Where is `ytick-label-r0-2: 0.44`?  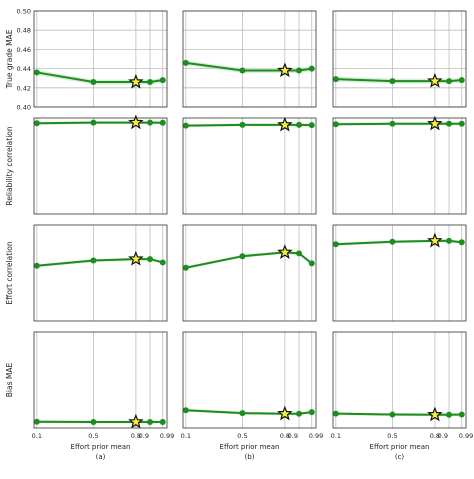
ytick-label-r0-2: 0.44 is located at coordinates (24, 69).